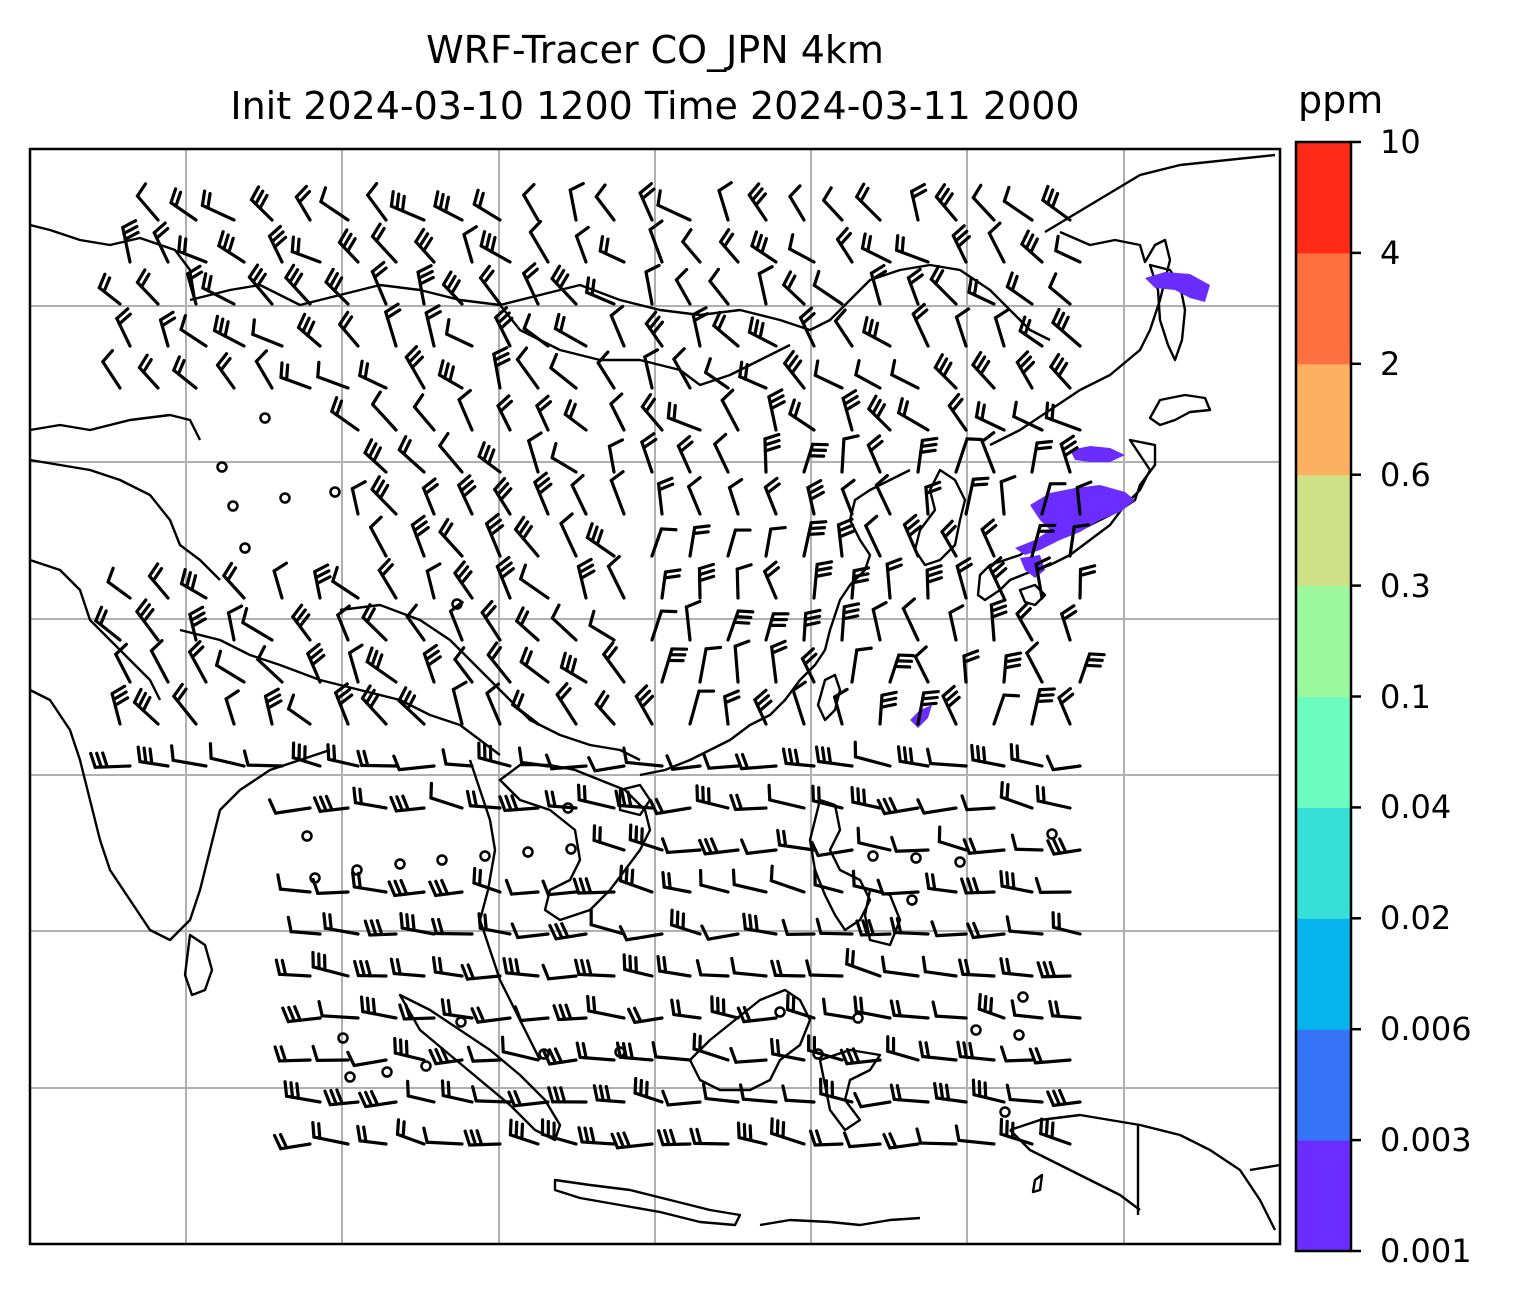 The height and width of the screenshot is (1306, 1528). Describe the element at coordinates (1426, 1140) in the screenshot. I see `colorbar-tick-label: 0.003` at that location.